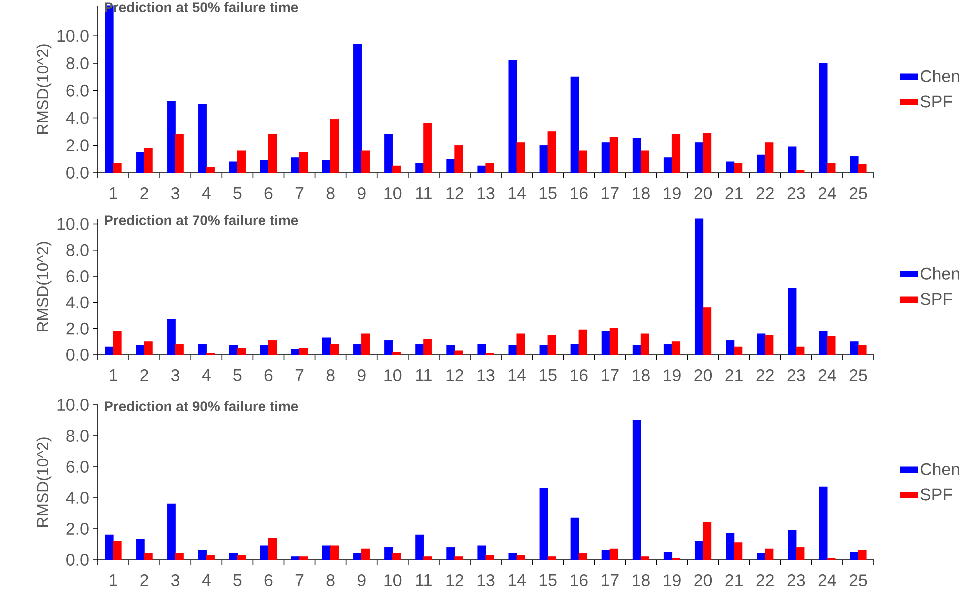  What do you see at coordinates (206, 376) in the screenshot?
I see `x-tick-label: 4` at bounding box center [206, 376].